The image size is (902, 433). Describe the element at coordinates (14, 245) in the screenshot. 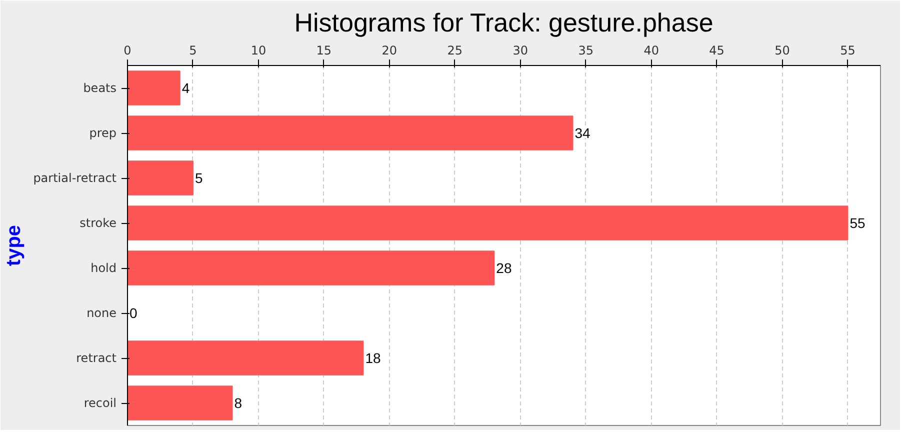

I see `y-axis-title: type` at that location.